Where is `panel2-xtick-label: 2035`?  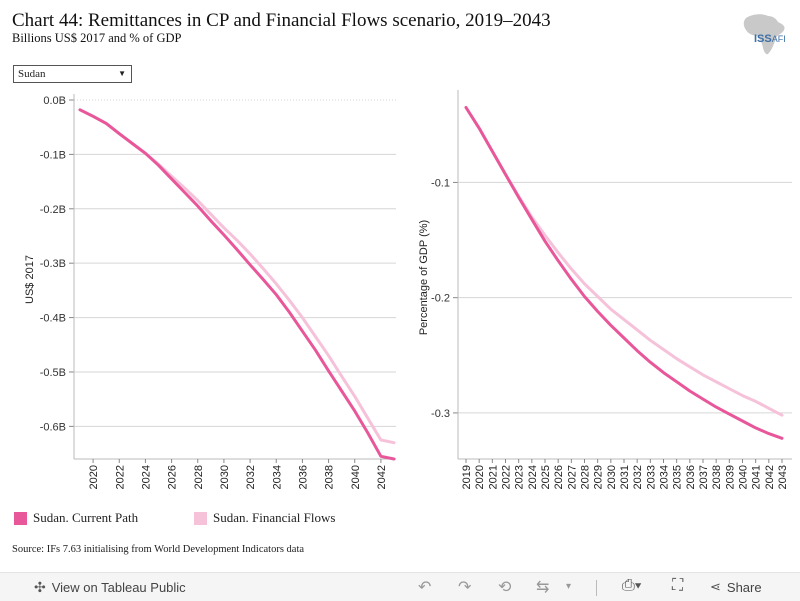
panel2-xtick-label: 2035 is located at coordinates (678, 477).